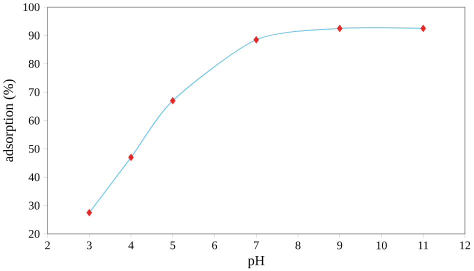 The height and width of the screenshot is (271, 474). I want to click on x-tick-label: 10, so click(381, 245).